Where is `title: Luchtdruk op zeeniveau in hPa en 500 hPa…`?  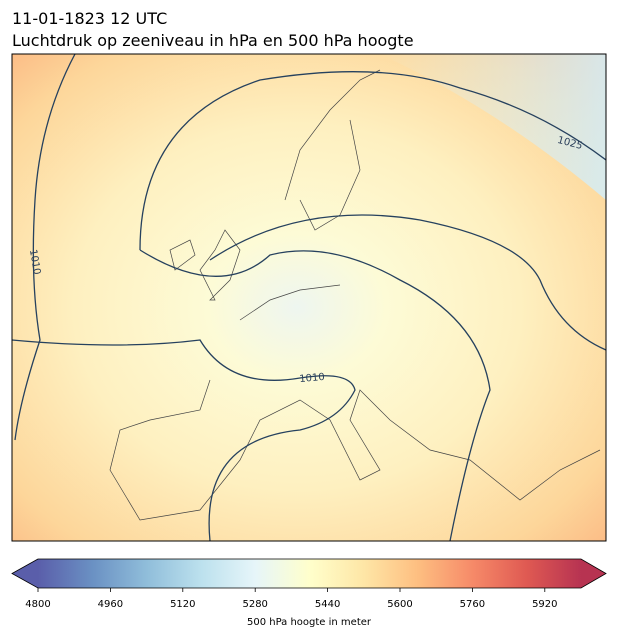
title: Luchtdruk op zeeniveau in hPa en 500 hPa… is located at coordinates (213, 40).